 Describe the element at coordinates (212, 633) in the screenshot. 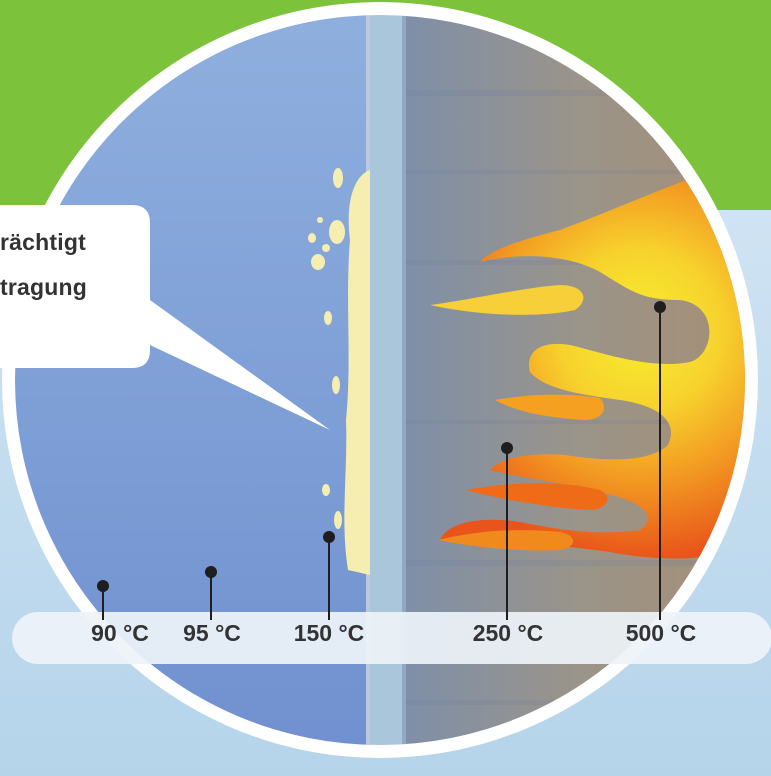

I see `temp-label-95: 95 °C` at that location.